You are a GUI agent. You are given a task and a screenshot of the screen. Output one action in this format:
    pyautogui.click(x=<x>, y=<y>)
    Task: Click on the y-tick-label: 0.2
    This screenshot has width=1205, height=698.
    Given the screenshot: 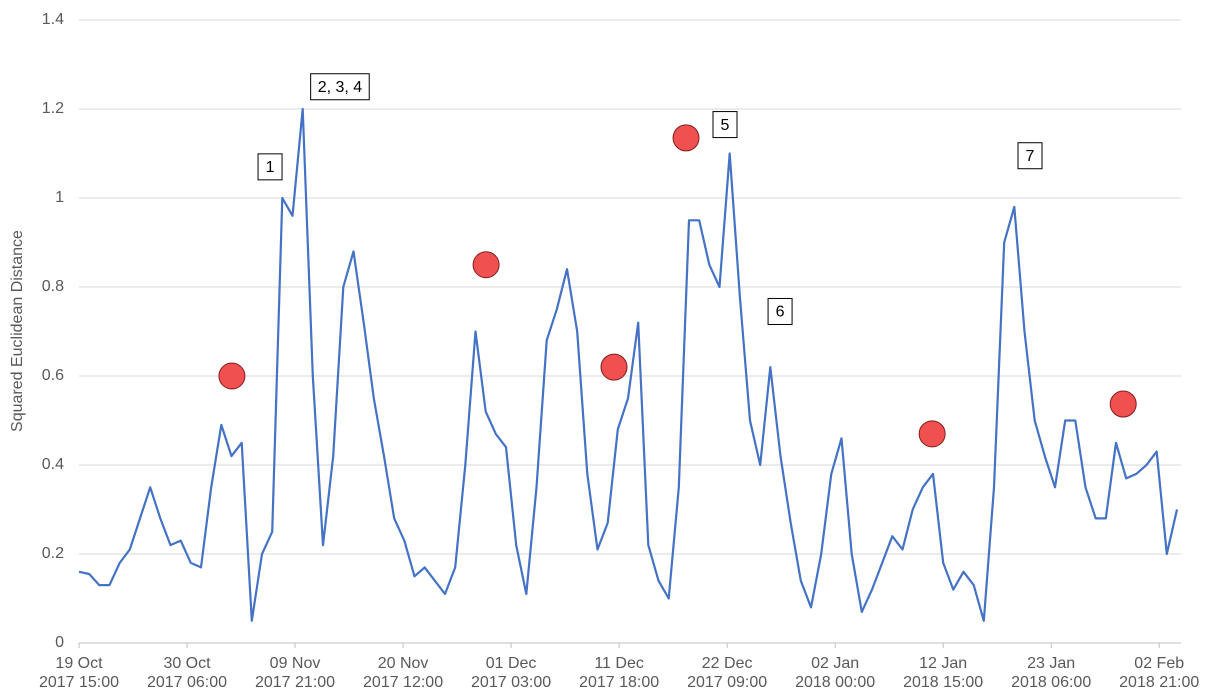 What is the action you would take?
    pyautogui.click(x=53, y=553)
    